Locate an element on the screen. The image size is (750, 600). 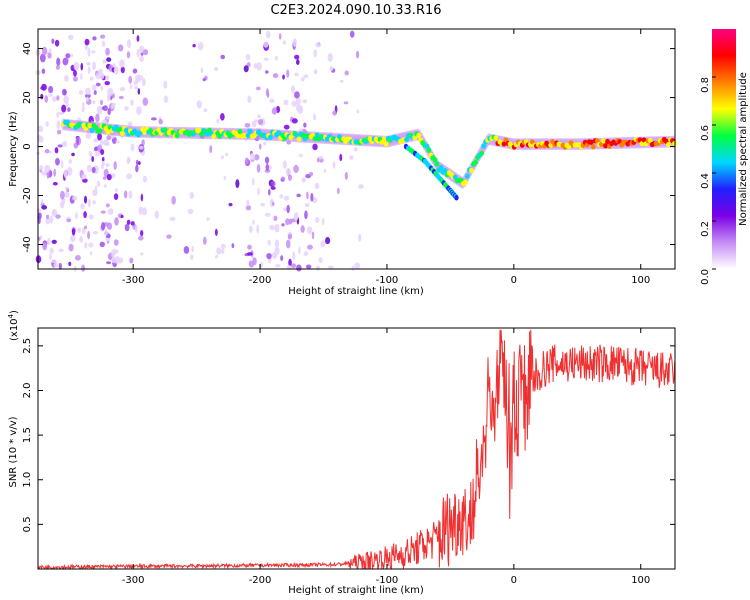
line-y-scale: (x104) is located at coordinates (13, 325).